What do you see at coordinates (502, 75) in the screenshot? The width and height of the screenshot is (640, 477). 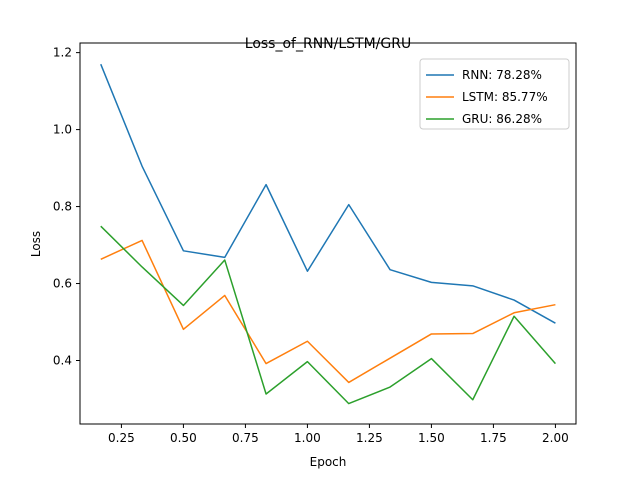 I see `legend-label-0: RNN: 78.28%` at bounding box center [502, 75].